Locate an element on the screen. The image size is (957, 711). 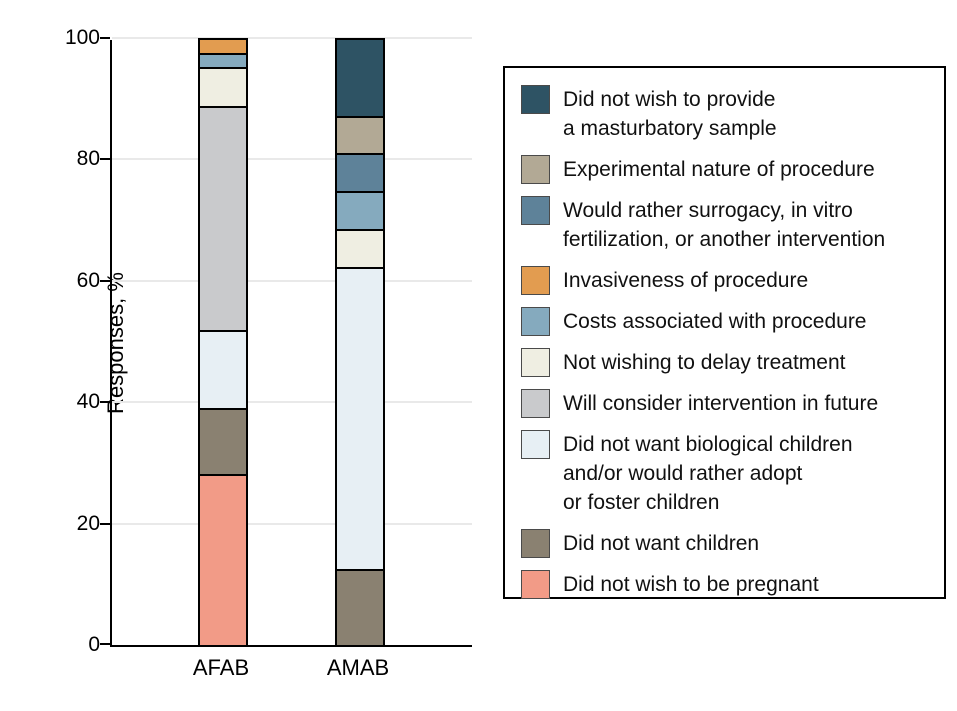
y-tick-label-0: 0 is located at coordinates (94, 644).